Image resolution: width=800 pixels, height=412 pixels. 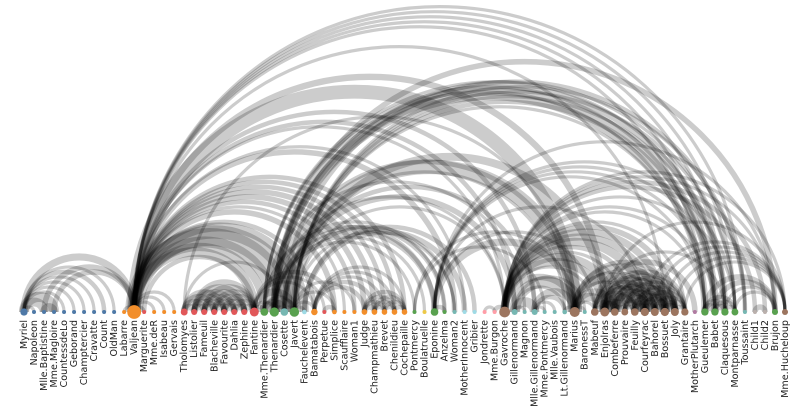 What do you see at coordinates (234, 312) in the screenshot?
I see `node-dahlia` at bounding box center [234, 312].